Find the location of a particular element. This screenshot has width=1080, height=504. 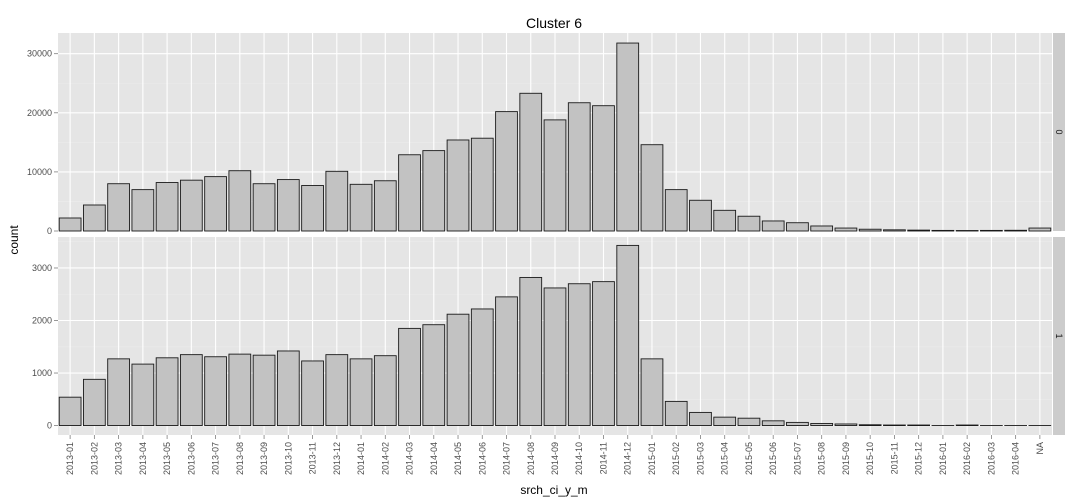

x-tick-label: 2013-10 is located at coordinates (288, 458).